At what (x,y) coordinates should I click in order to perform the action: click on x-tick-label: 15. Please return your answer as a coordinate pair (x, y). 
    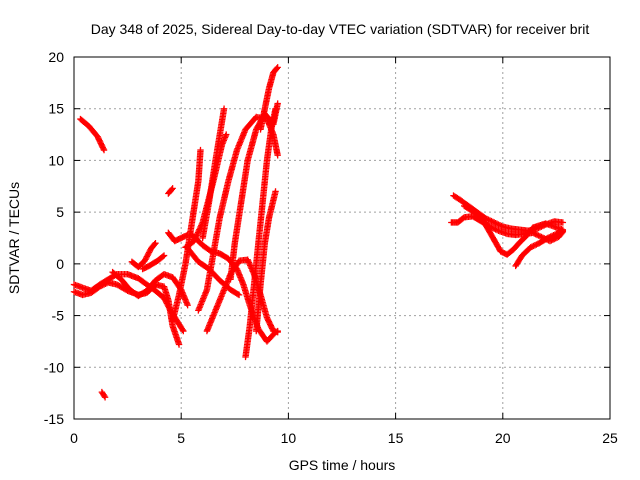
    Looking at the image, I should click on (396, 438).